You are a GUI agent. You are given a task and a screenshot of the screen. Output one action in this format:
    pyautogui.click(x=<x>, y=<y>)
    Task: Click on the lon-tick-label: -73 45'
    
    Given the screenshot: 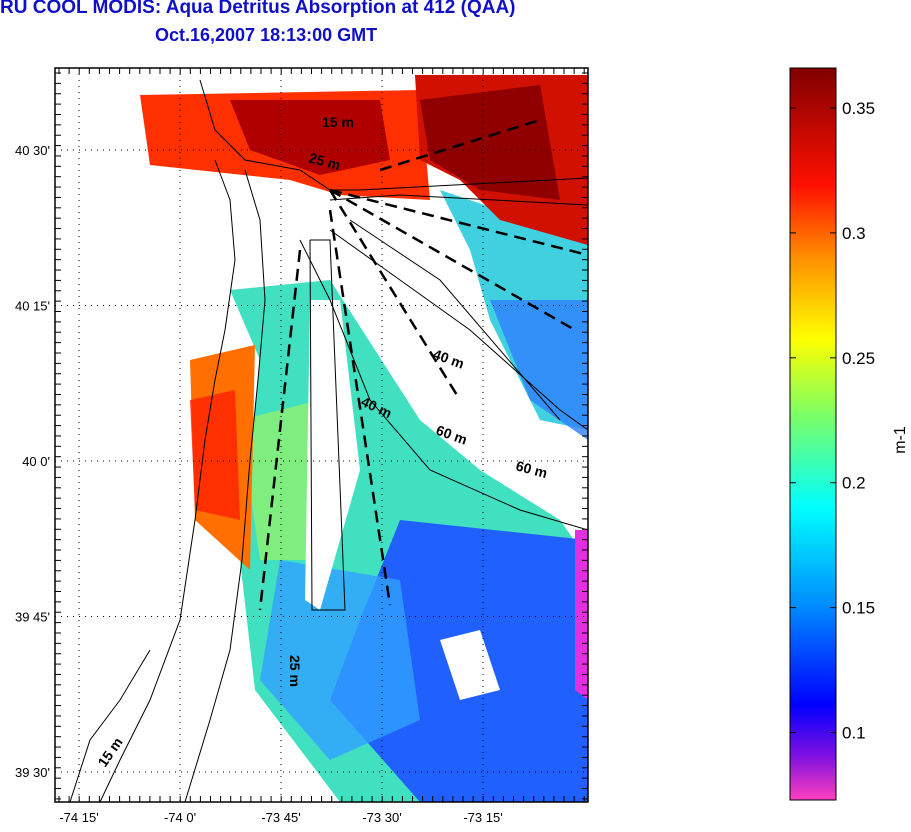 What is the action you would take?
    pyautogui.click(x=280, y=817)
    